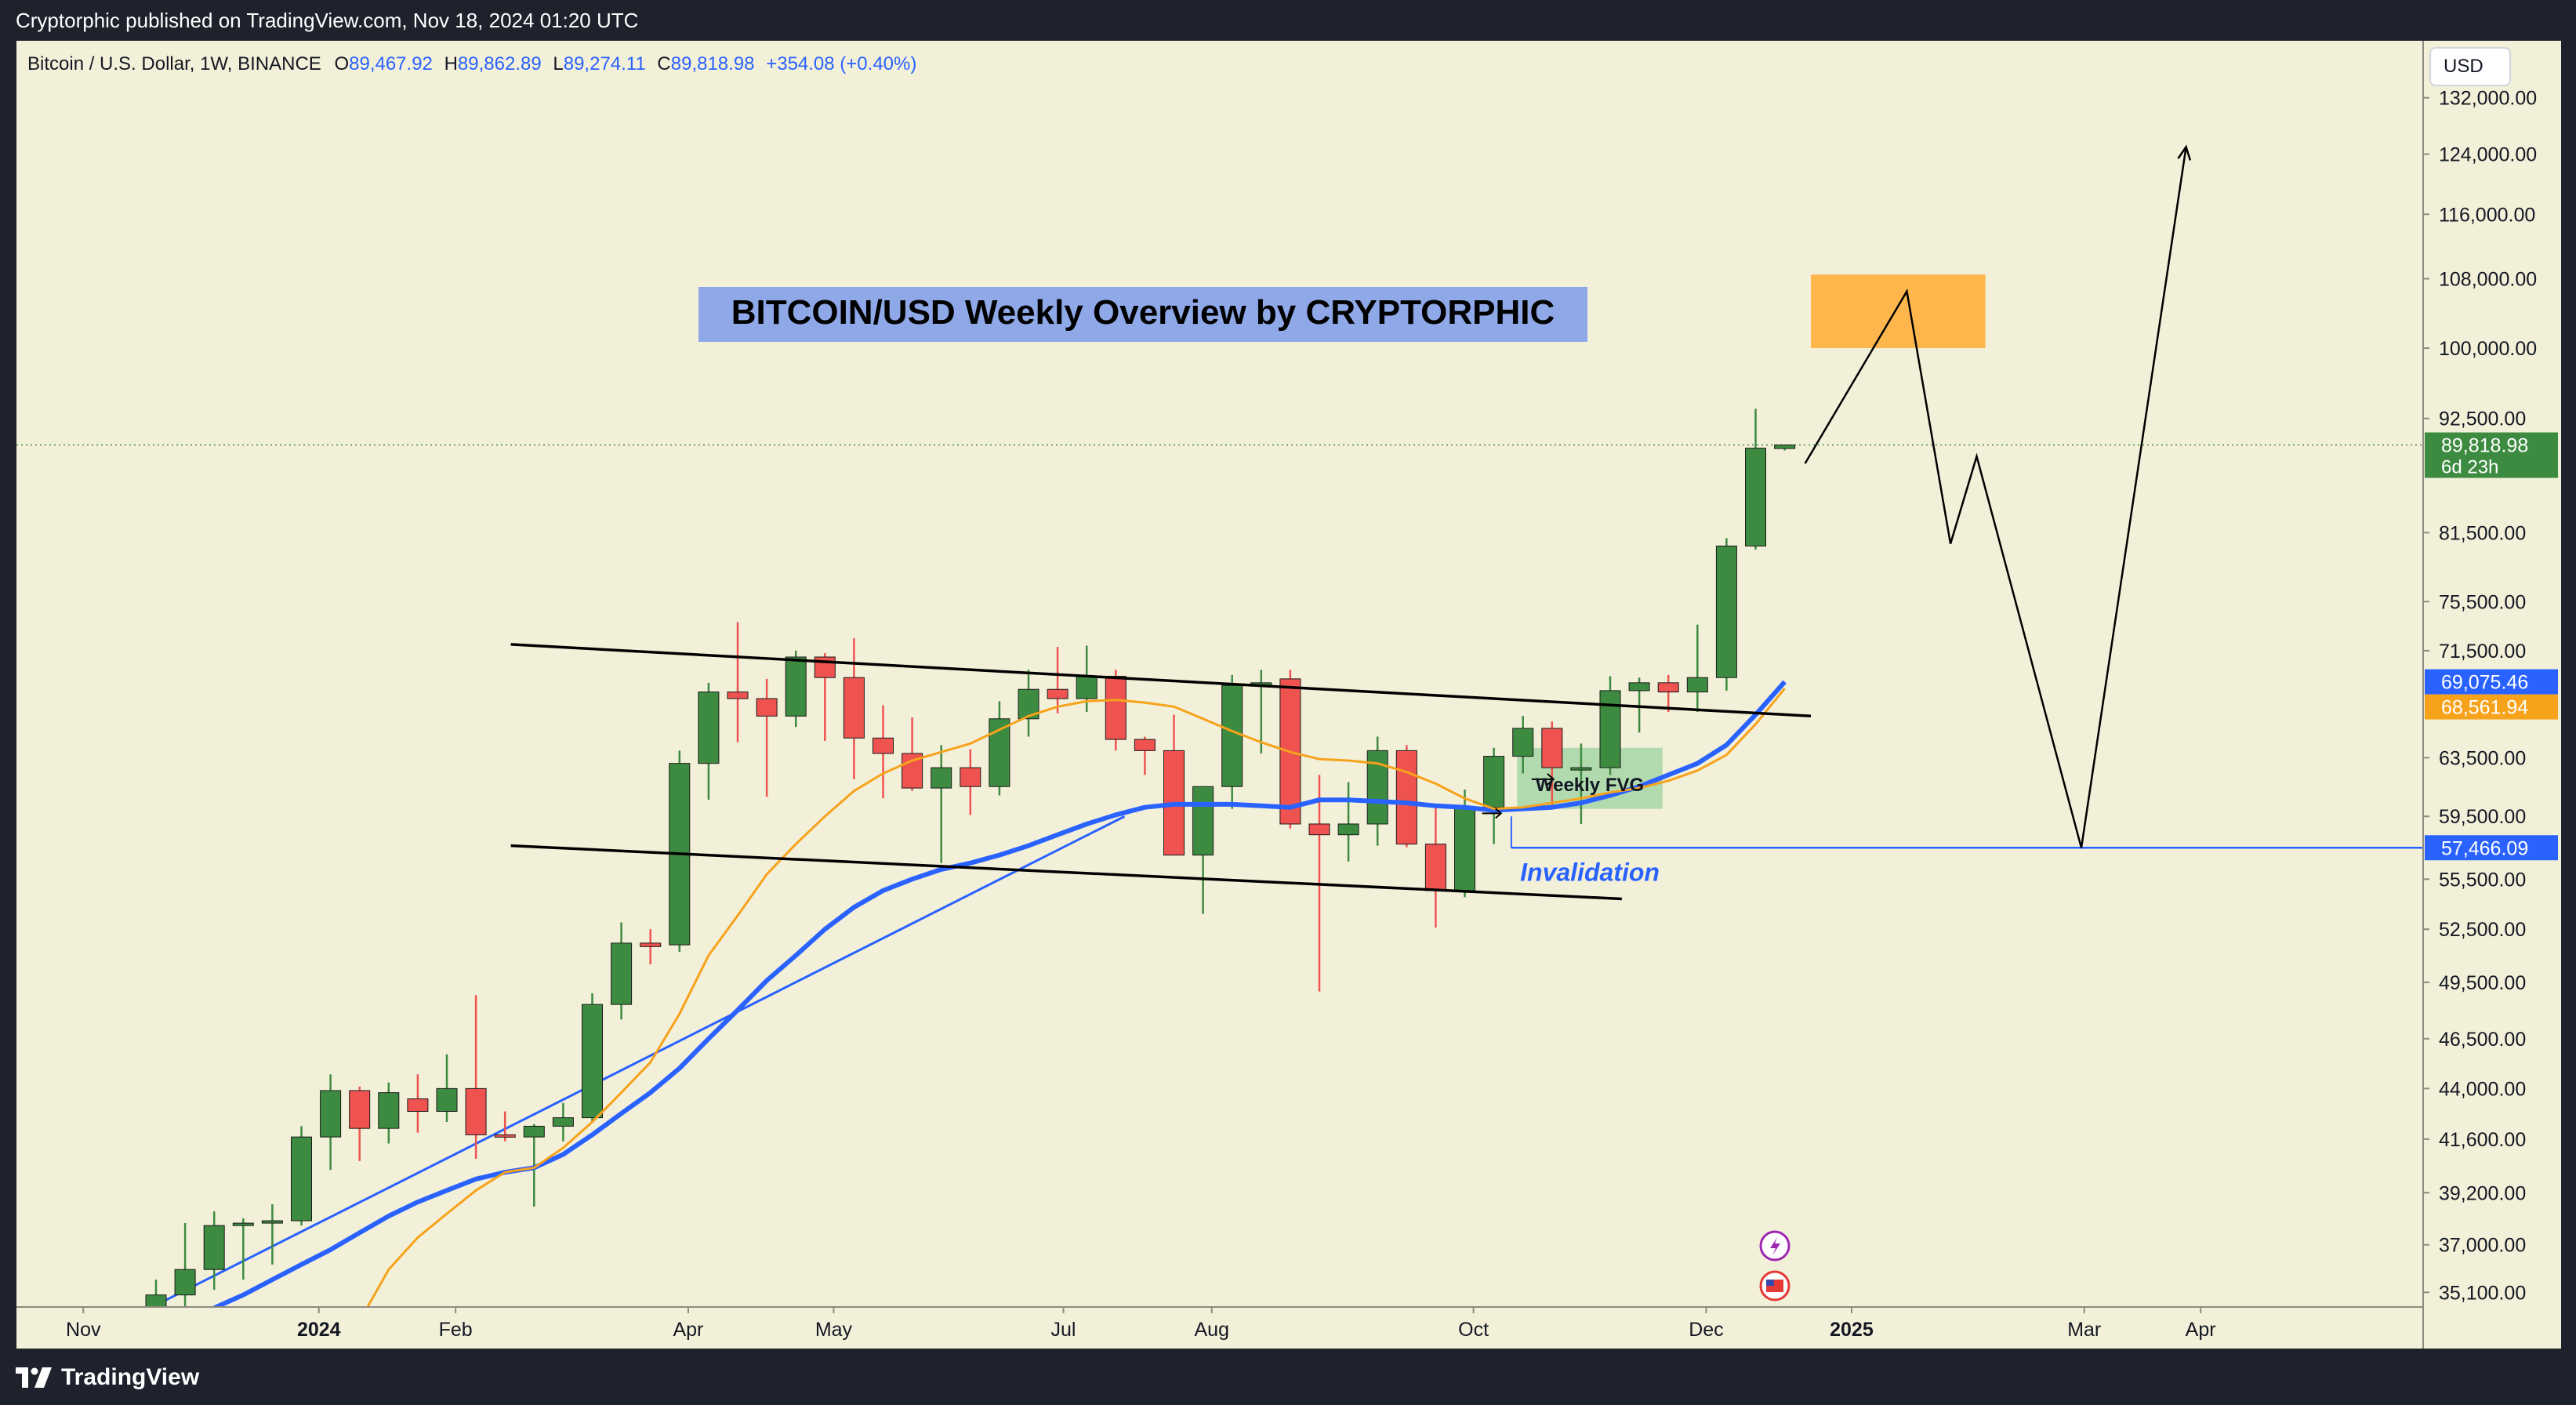 The image size is (2576, 1405). Describe the element at coordinates (558, 64) in the screenshot. I see `legend-low-label: L` at that location.